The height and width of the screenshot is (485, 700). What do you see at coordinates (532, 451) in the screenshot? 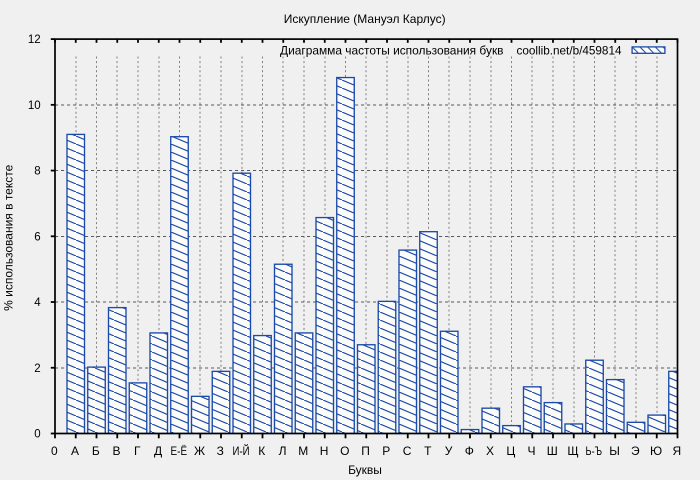
I see `svg-text: Ч` at bounding box center [532, 451].